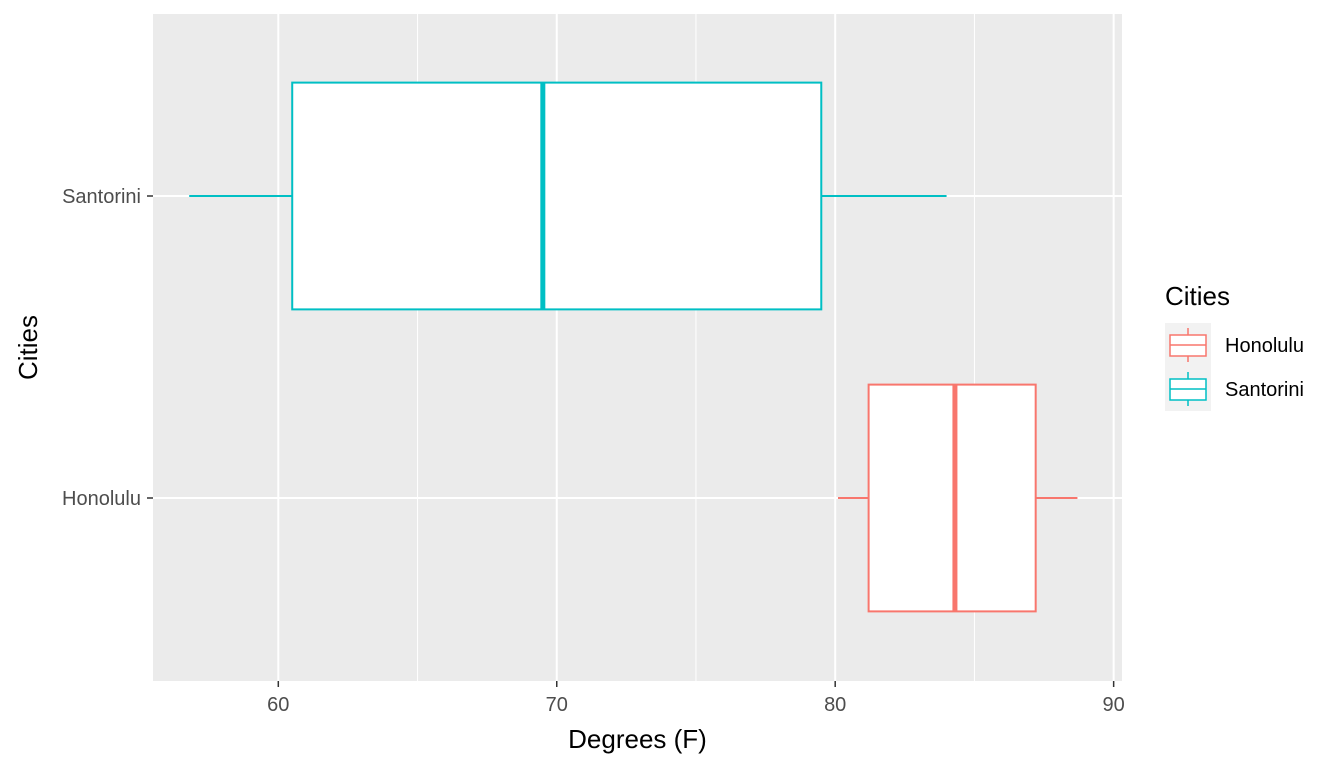 The height and width of the screenshot is (768, 1344). I want to click on legend-label: Honolulu, so click(1264, 346).